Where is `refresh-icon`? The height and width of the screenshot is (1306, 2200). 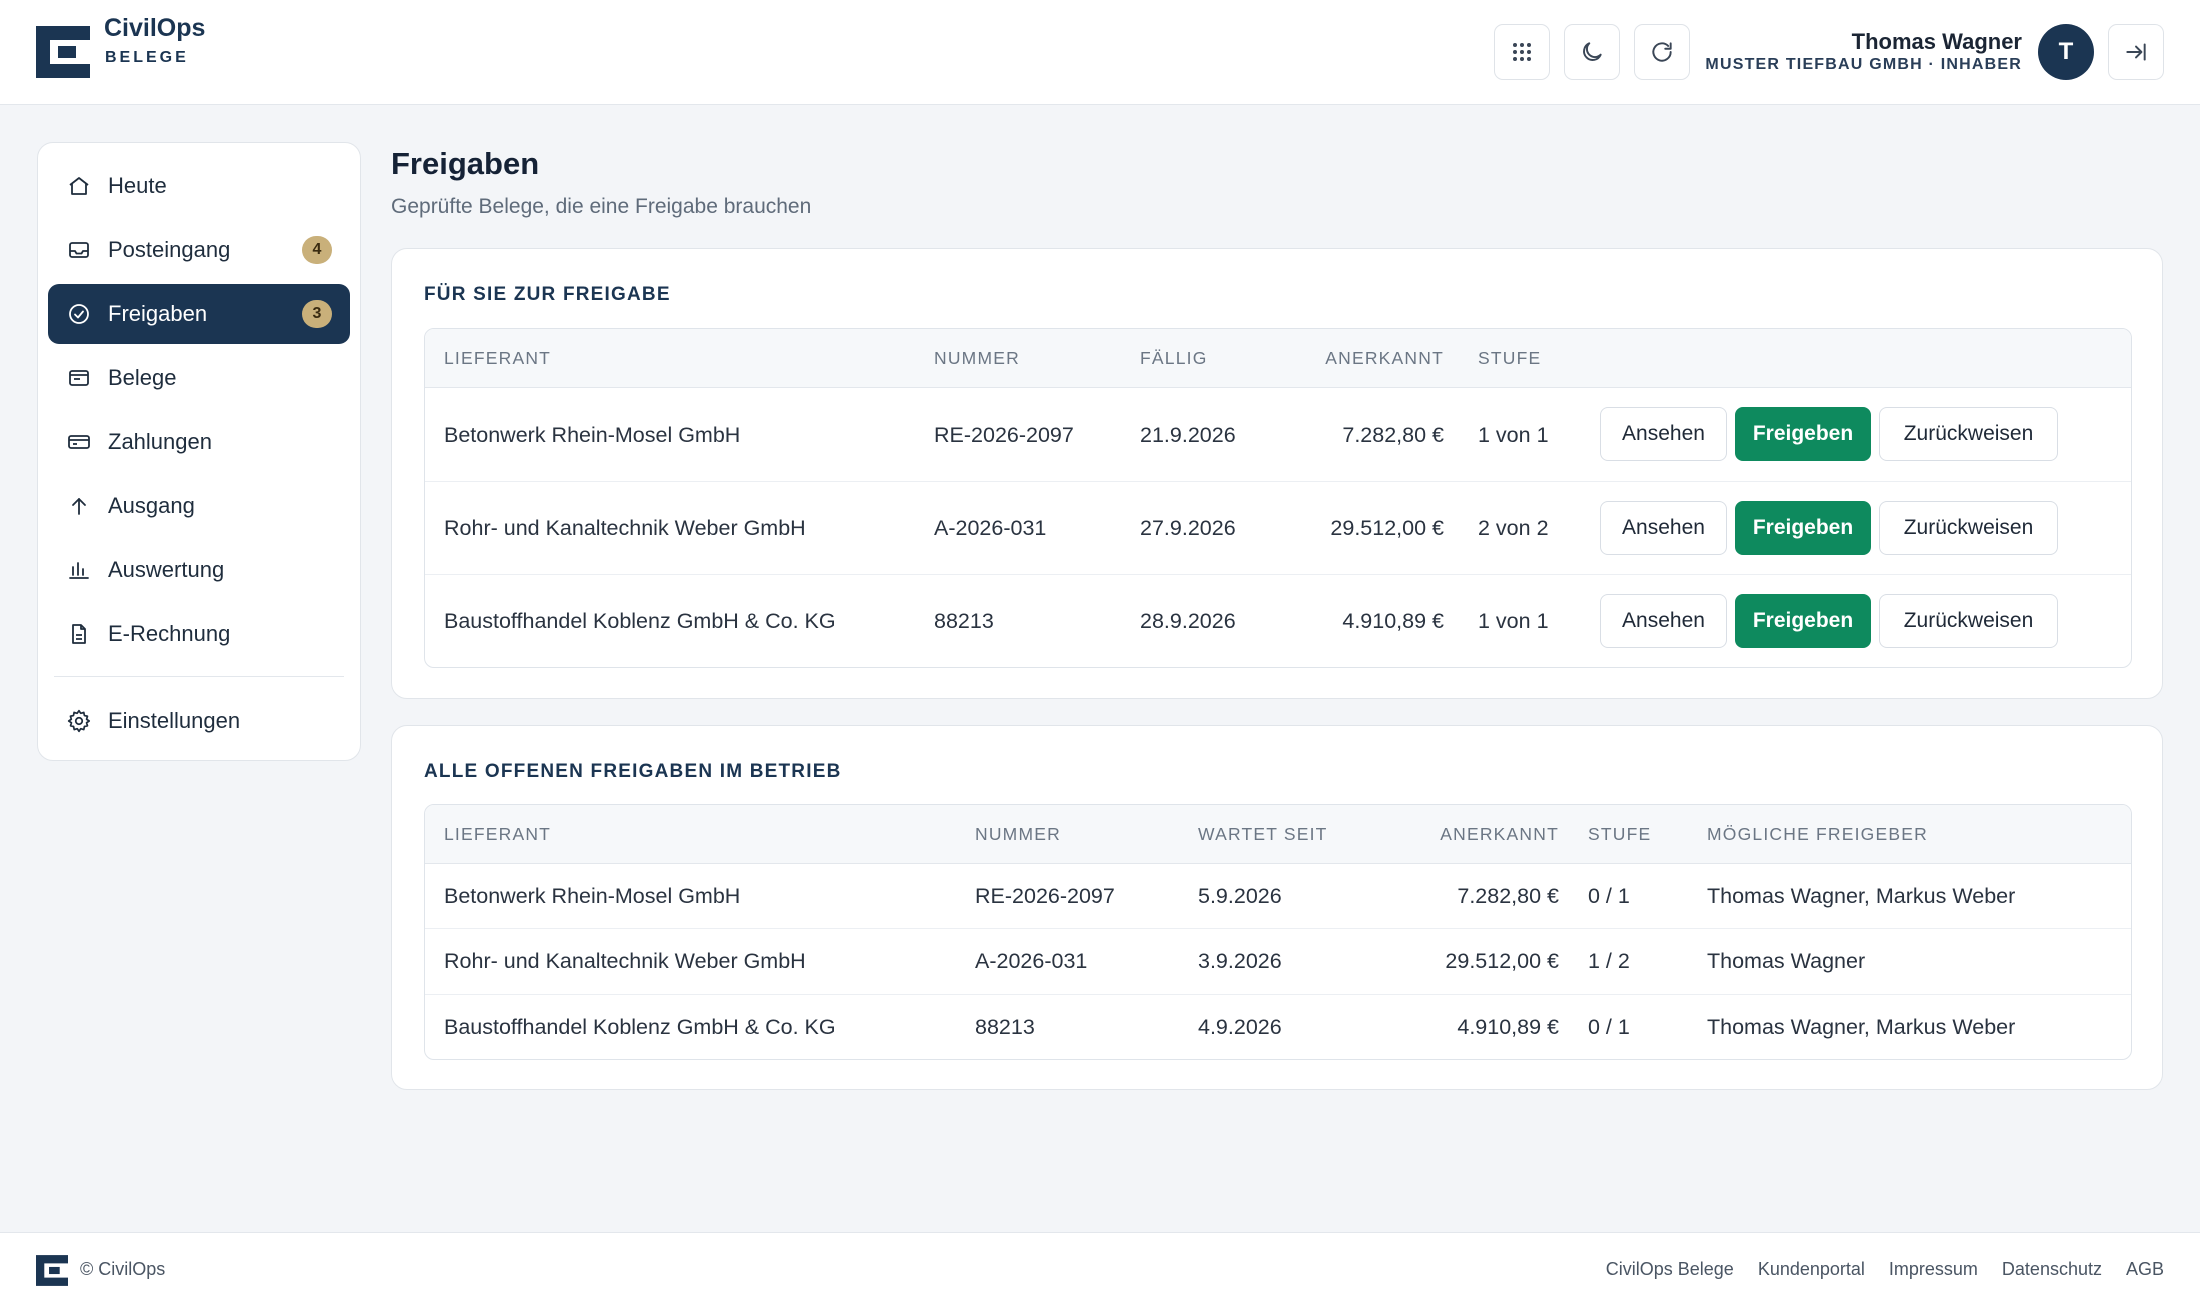
refresh-icon is located at coordinates (1662, 52).